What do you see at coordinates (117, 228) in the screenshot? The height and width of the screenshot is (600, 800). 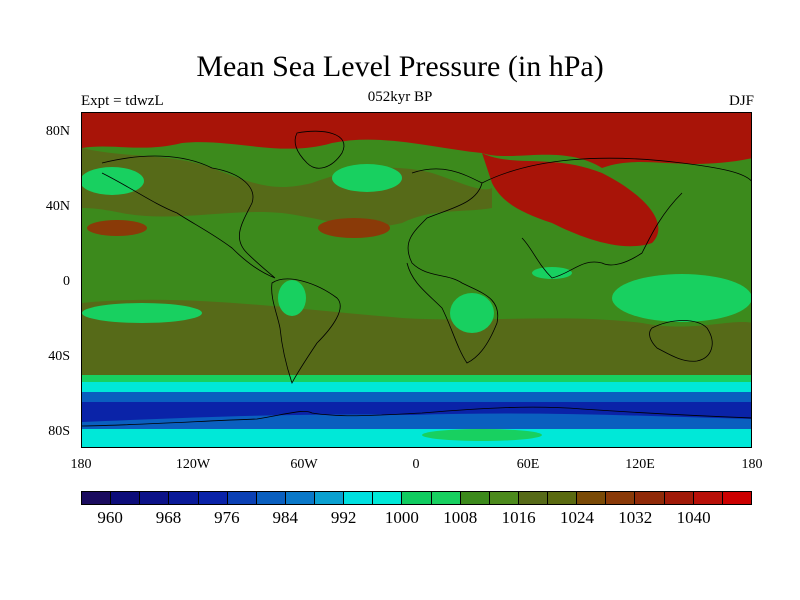 I see `north-pacific-high` at bounding box center [117, 228].